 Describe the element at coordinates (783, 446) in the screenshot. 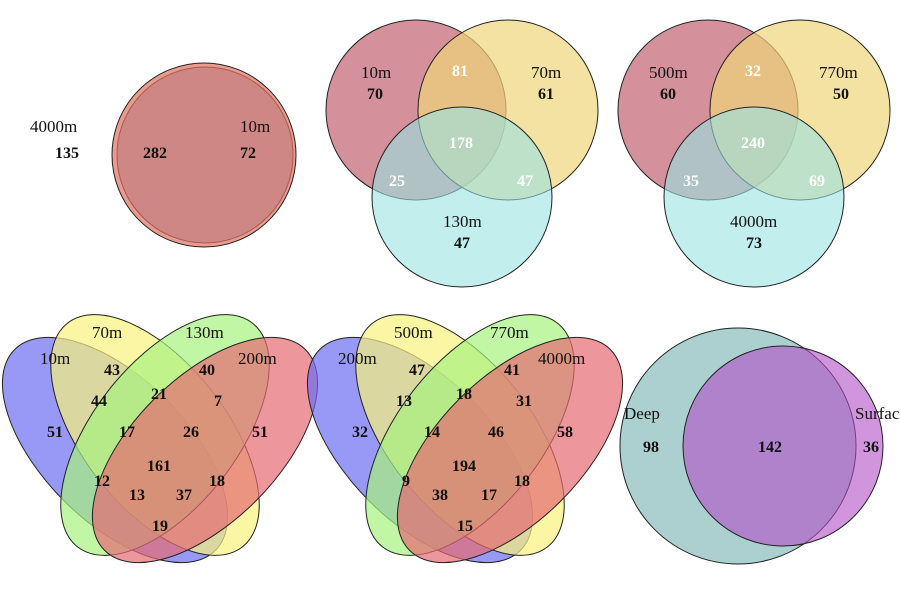

I see `set-circle-surfac` at that location.